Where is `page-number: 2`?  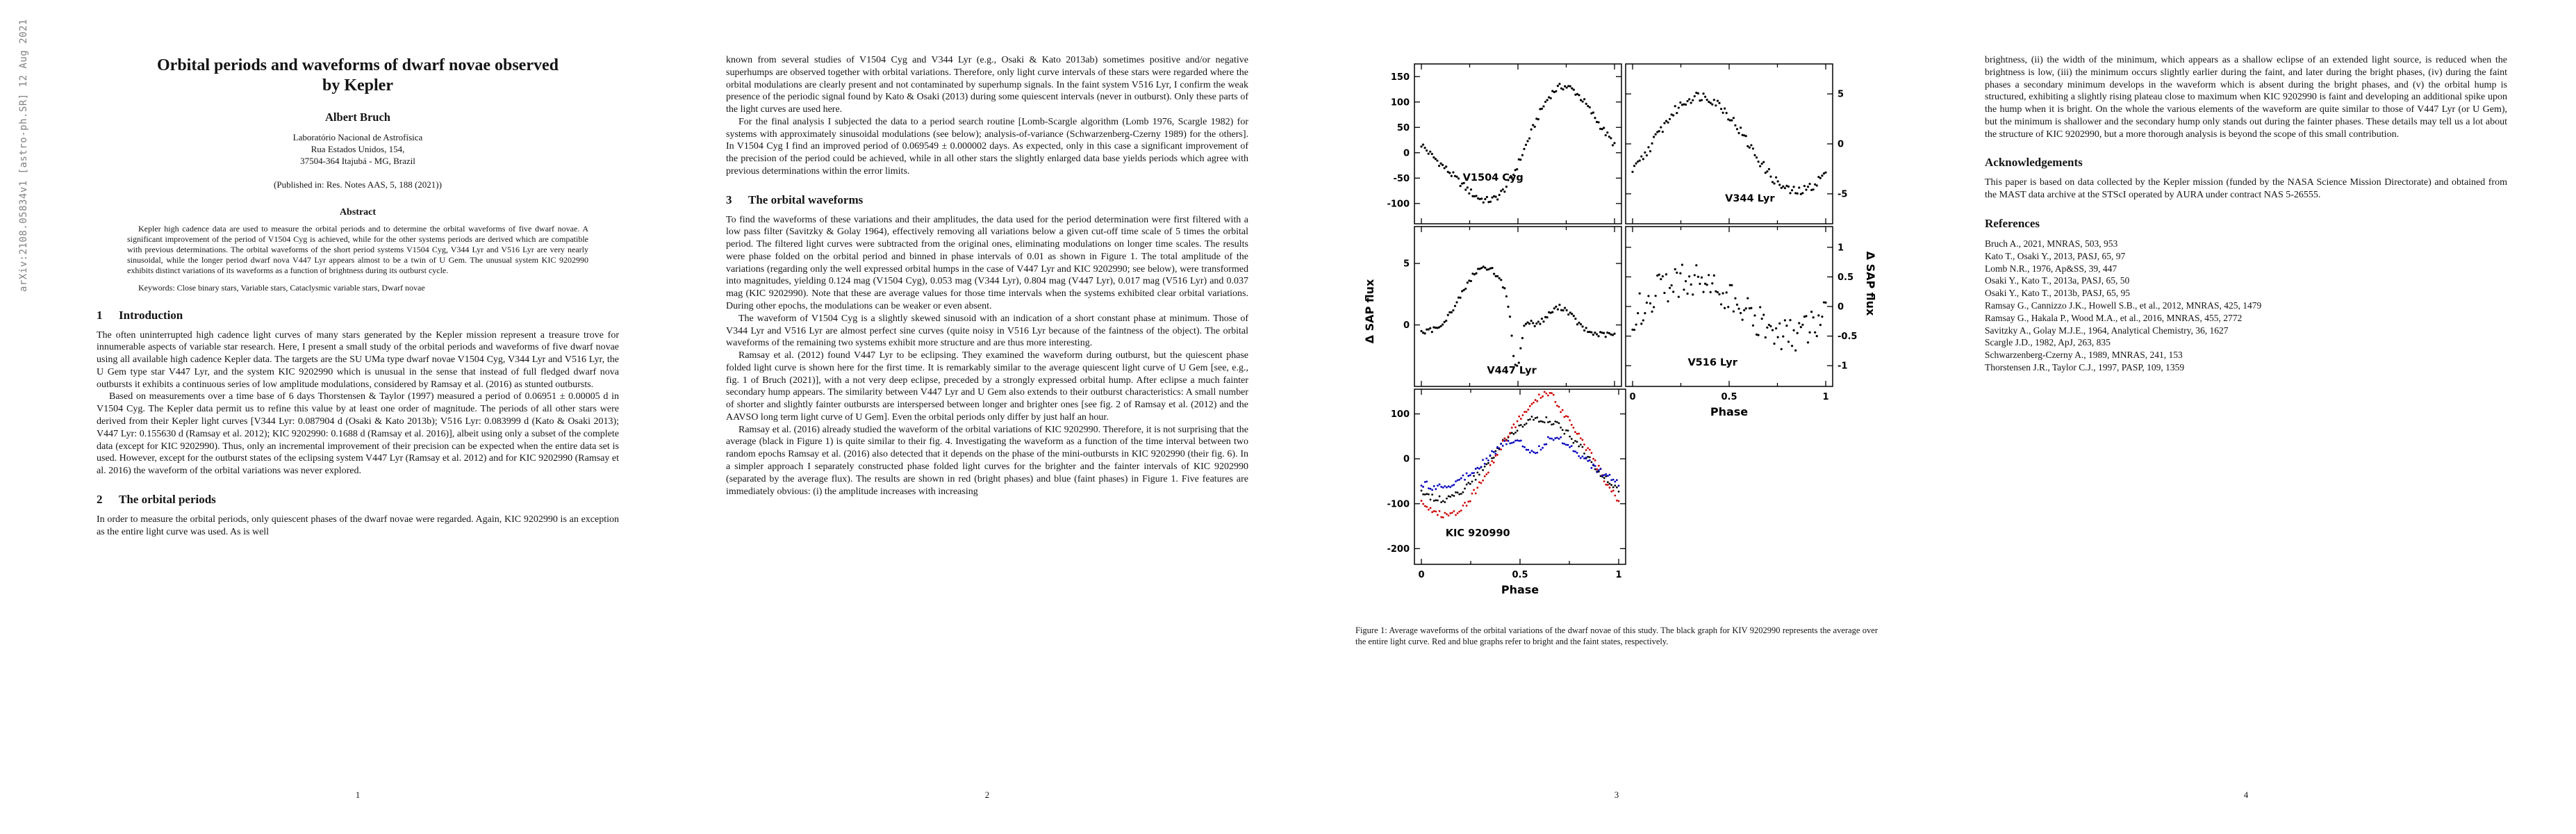 page-number: 2 is located at coordinates (987, 795).